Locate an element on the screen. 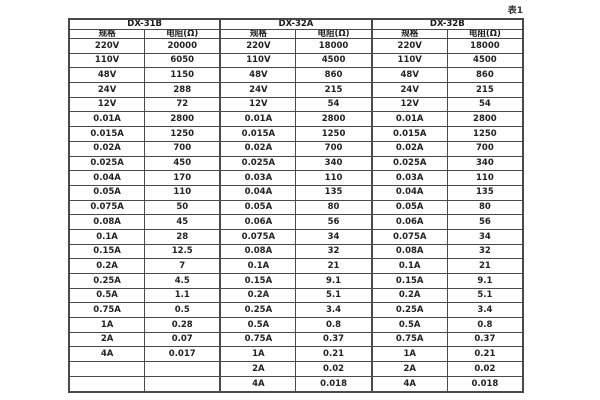 Image resolution: width=600 pixels, height=400 pixels. resistance-cell: 0.8 is located at coordinates (334, 325).